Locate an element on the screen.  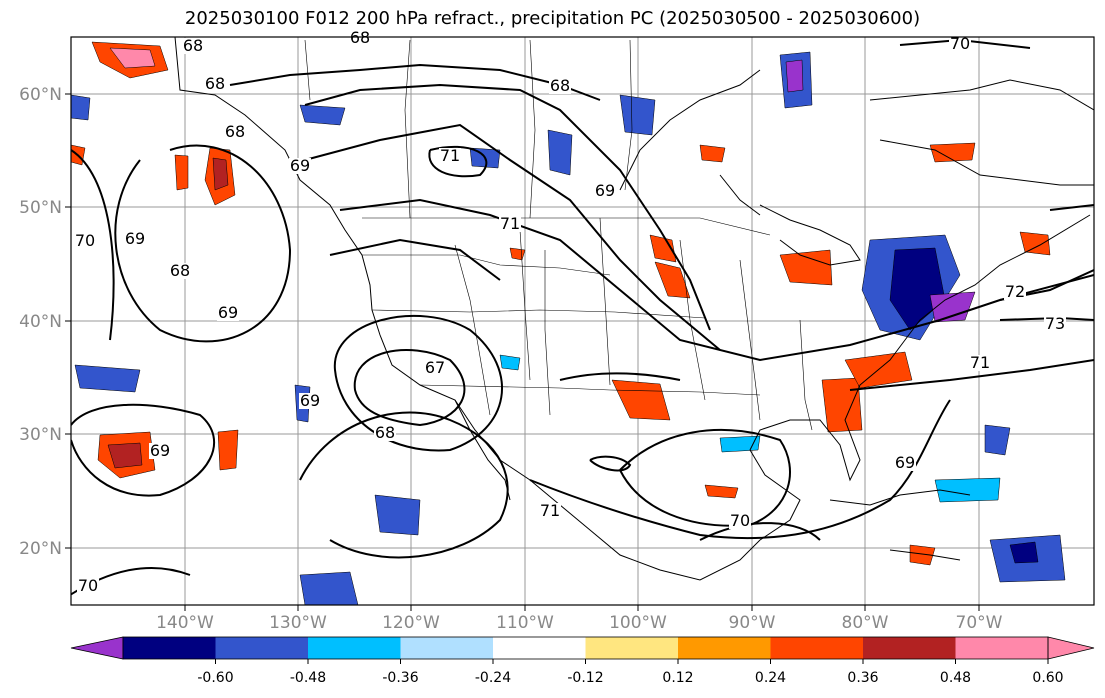
colorbar-tick-label: 0.24 is located at coordinates (770, 678).